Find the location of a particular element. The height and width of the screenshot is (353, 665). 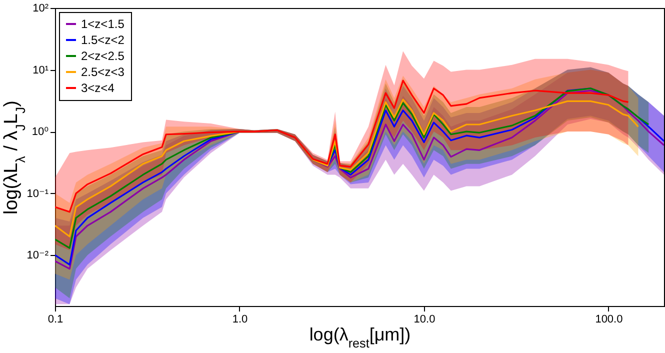

x-tick-label: 10.0 is located at coordinates (425, 320).